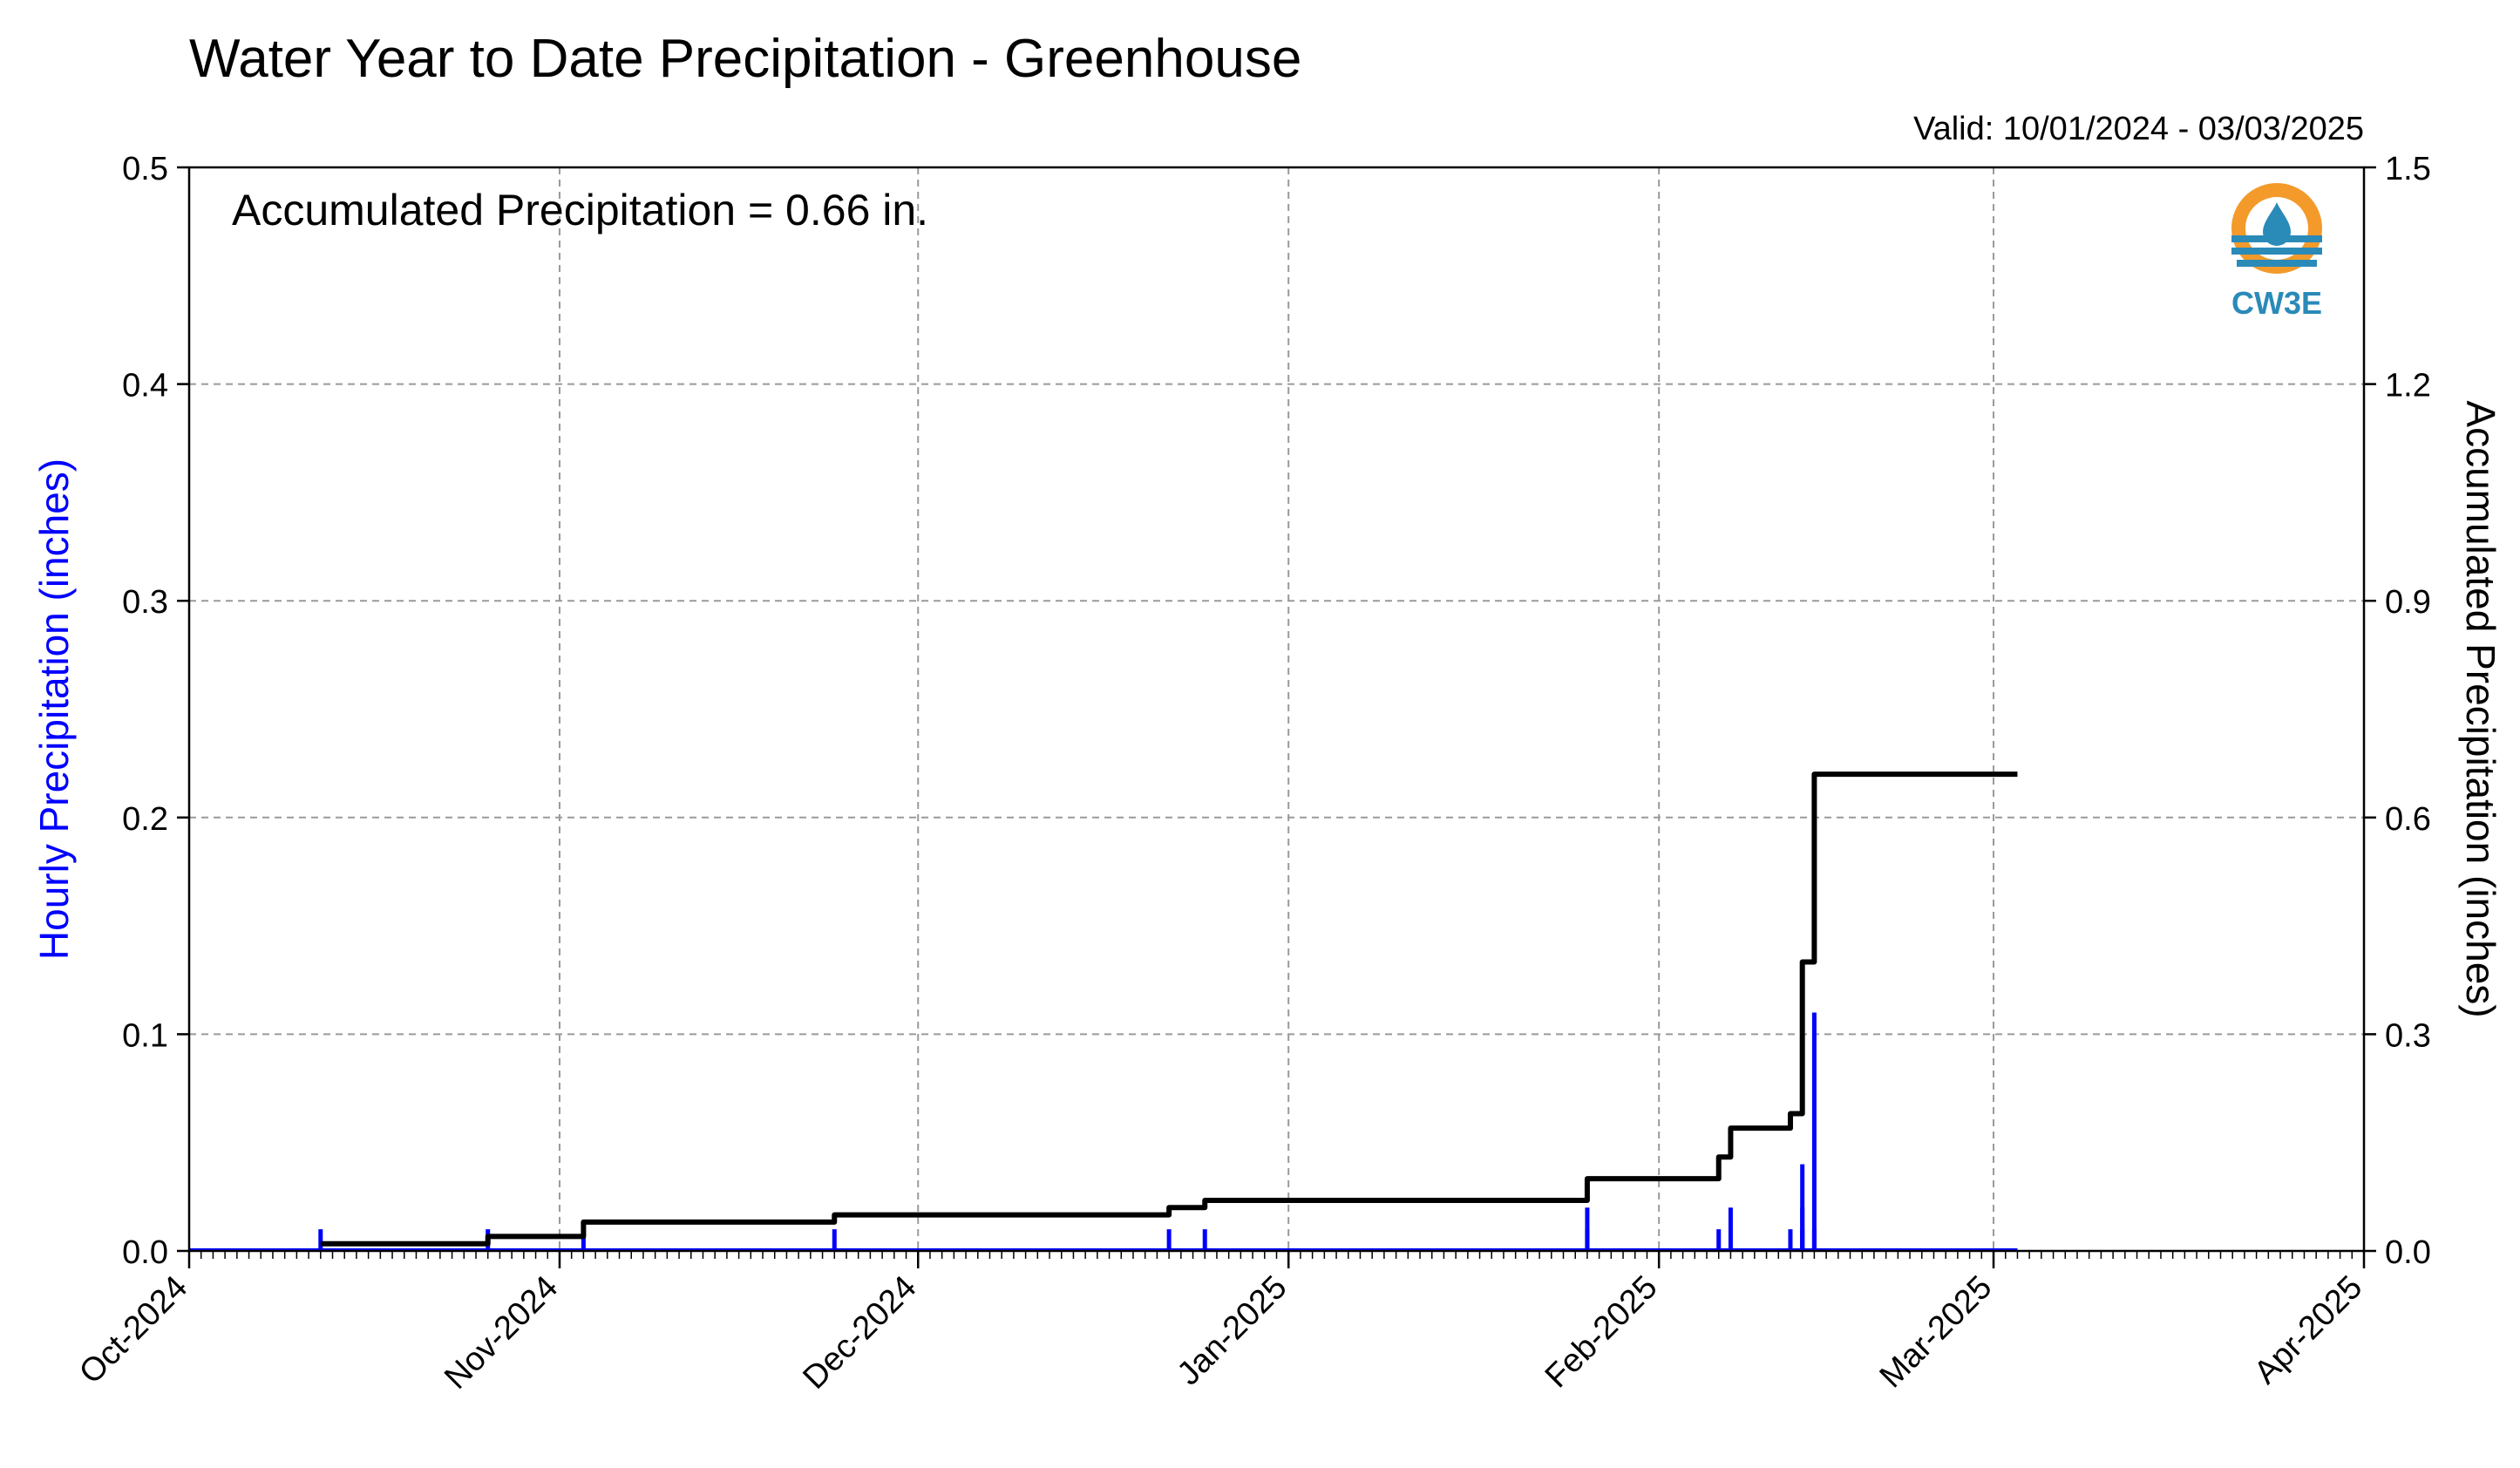 This screenshot has height=1468, width=2520. I want to click on left-y-tick-label: 0.3, so click(145, 602).